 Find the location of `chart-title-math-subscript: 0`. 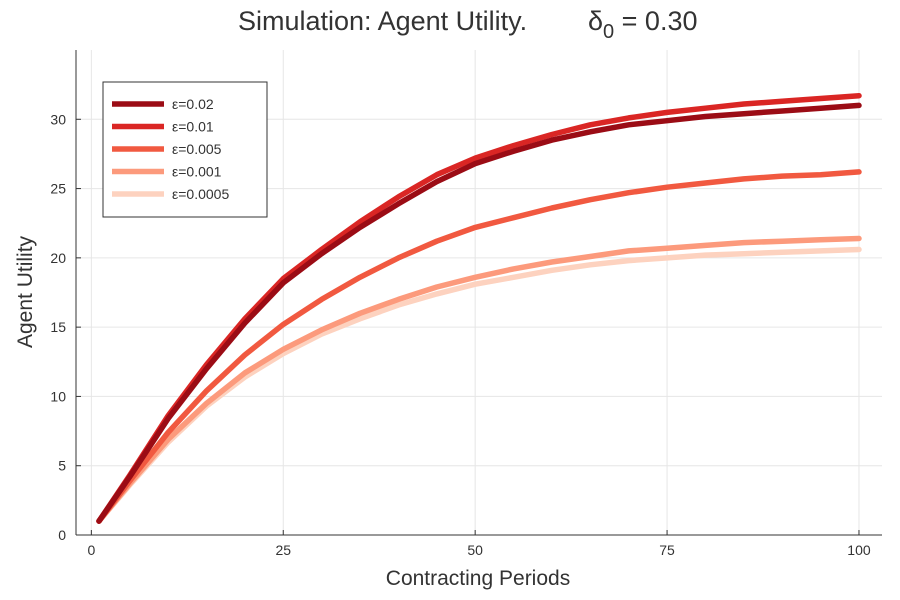

chart-title-math-subscript: 0 is located at coordinates (608, 32).